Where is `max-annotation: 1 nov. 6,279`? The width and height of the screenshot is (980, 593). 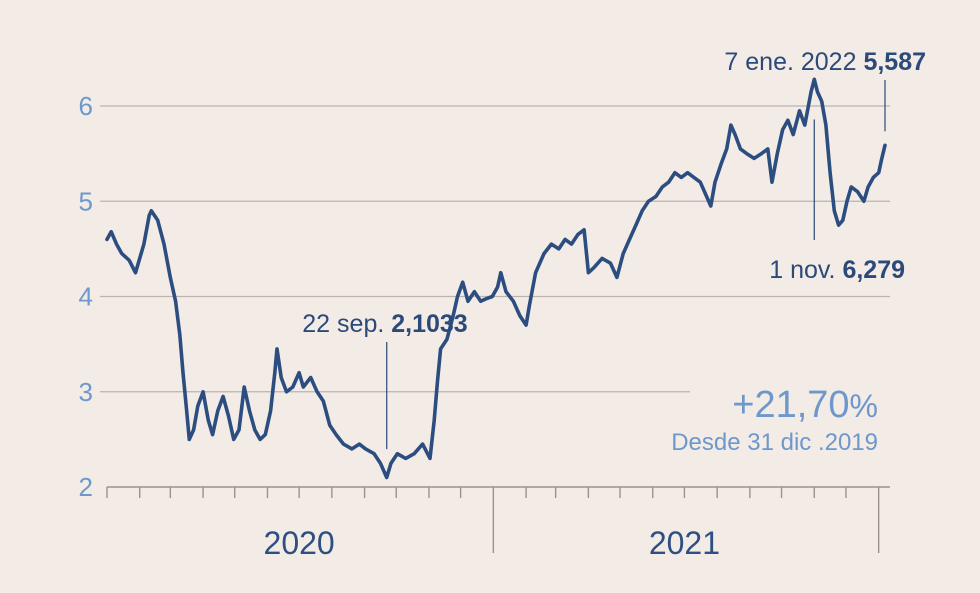 max-annotation: 1 nov. 6,279 is located at coordinates (837, 270).